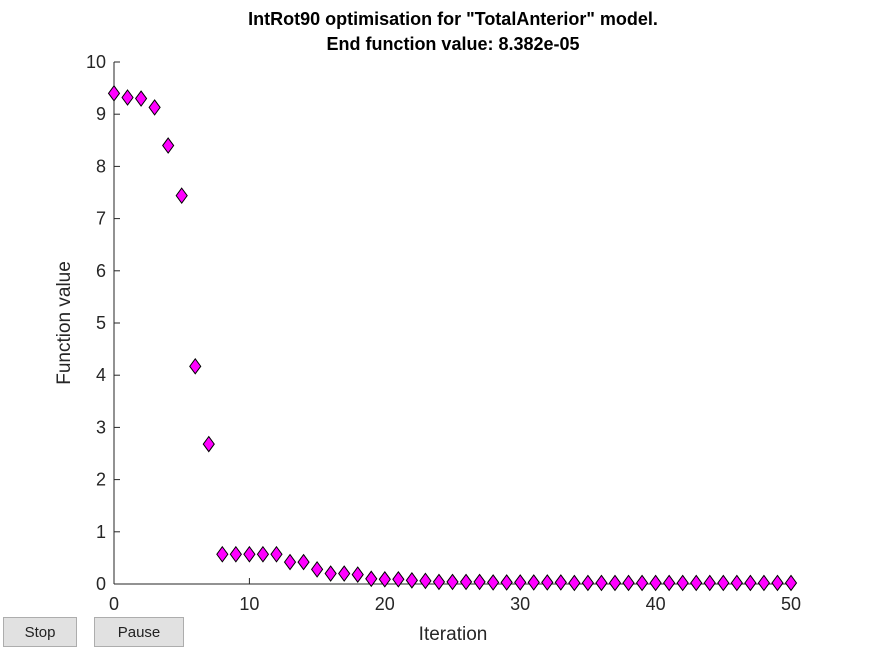 This screenshot has height=656, width=875. Describe the element at coordinates (101, 166) in the screenshot. I see `y-tick-label: 8` at that location.